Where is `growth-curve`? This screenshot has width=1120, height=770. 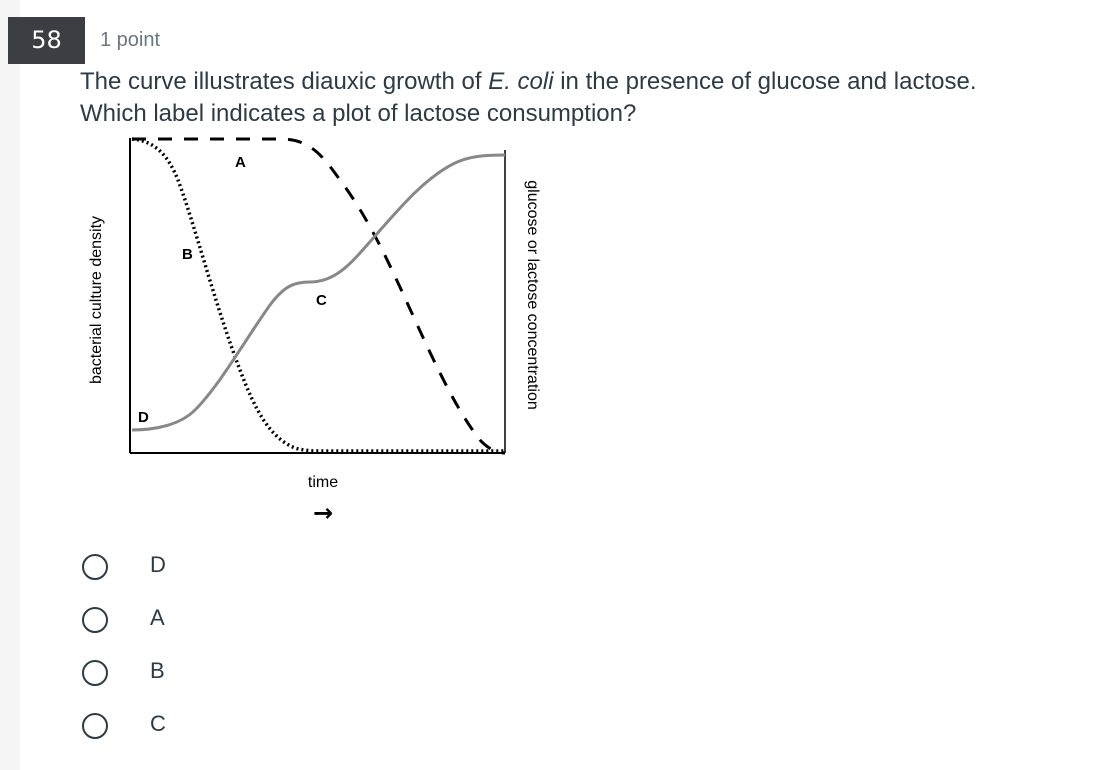 growth-curve is located at coordinates (318, 292).